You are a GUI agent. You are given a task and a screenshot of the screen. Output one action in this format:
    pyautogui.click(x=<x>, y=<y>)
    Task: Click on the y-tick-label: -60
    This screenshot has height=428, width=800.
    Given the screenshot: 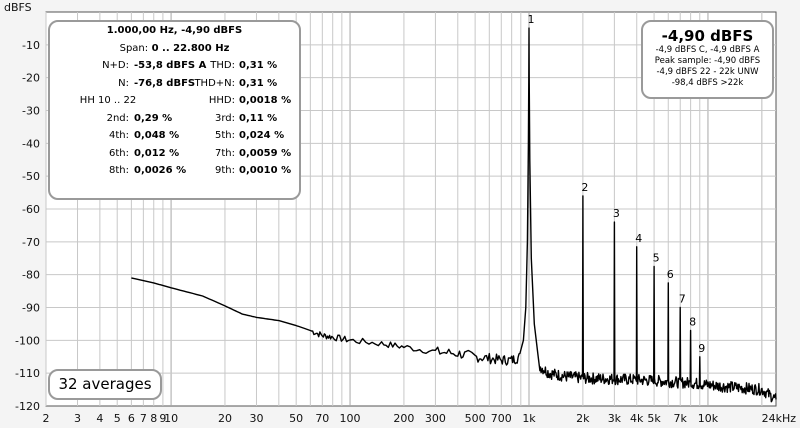 What is the action you would take?
    pyautogui.click(x=31, y=209)
    